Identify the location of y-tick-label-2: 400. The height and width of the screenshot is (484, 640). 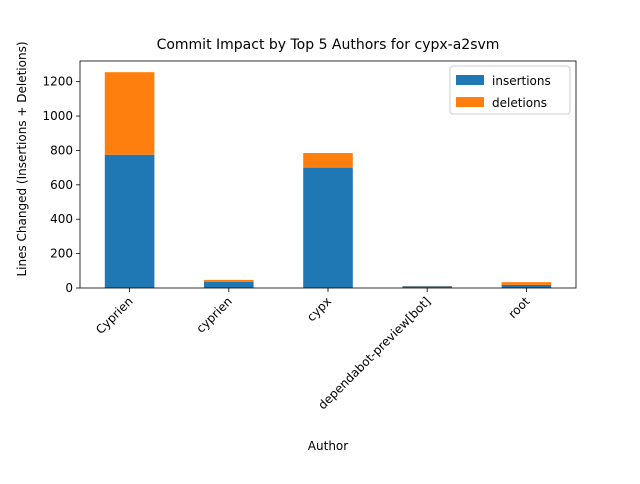
(61, 219).